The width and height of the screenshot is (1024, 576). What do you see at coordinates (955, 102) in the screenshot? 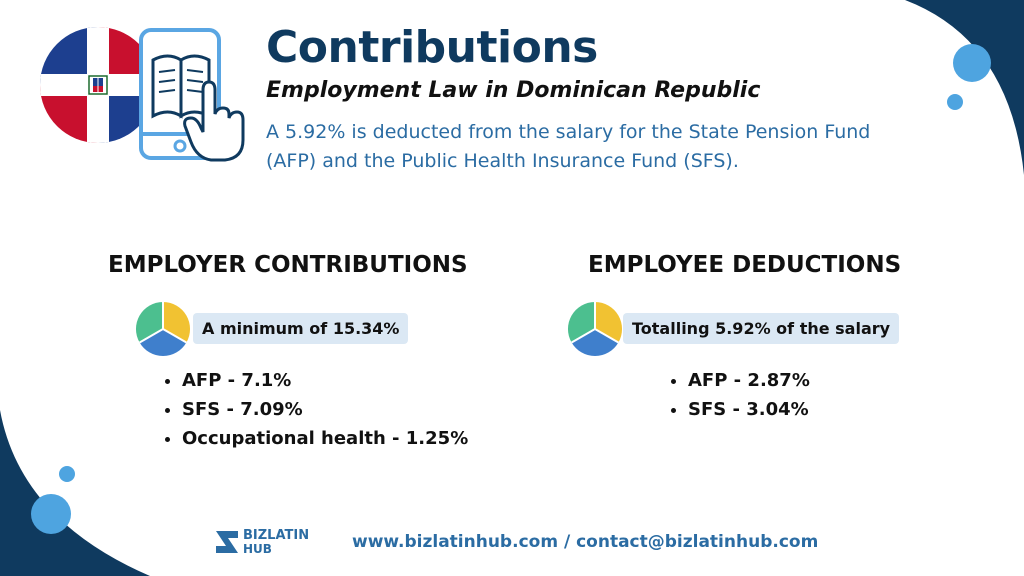
I see `decor-circle-small-top` at bounding box center [955, 102].